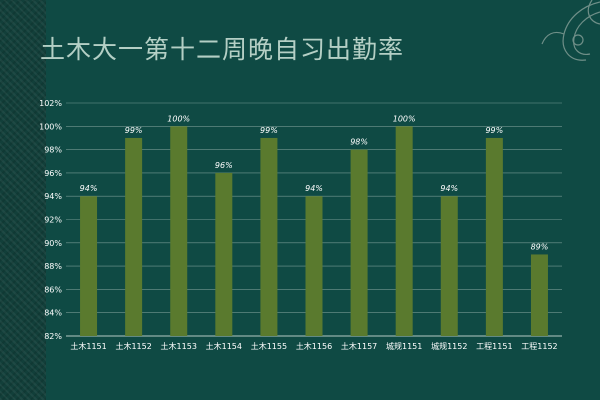 The height and width of the screenshot is (400, 600). Describe the element at coordinates (88, 346) in the screenshot. I see `x-tick-label: 土木1151` at that location.